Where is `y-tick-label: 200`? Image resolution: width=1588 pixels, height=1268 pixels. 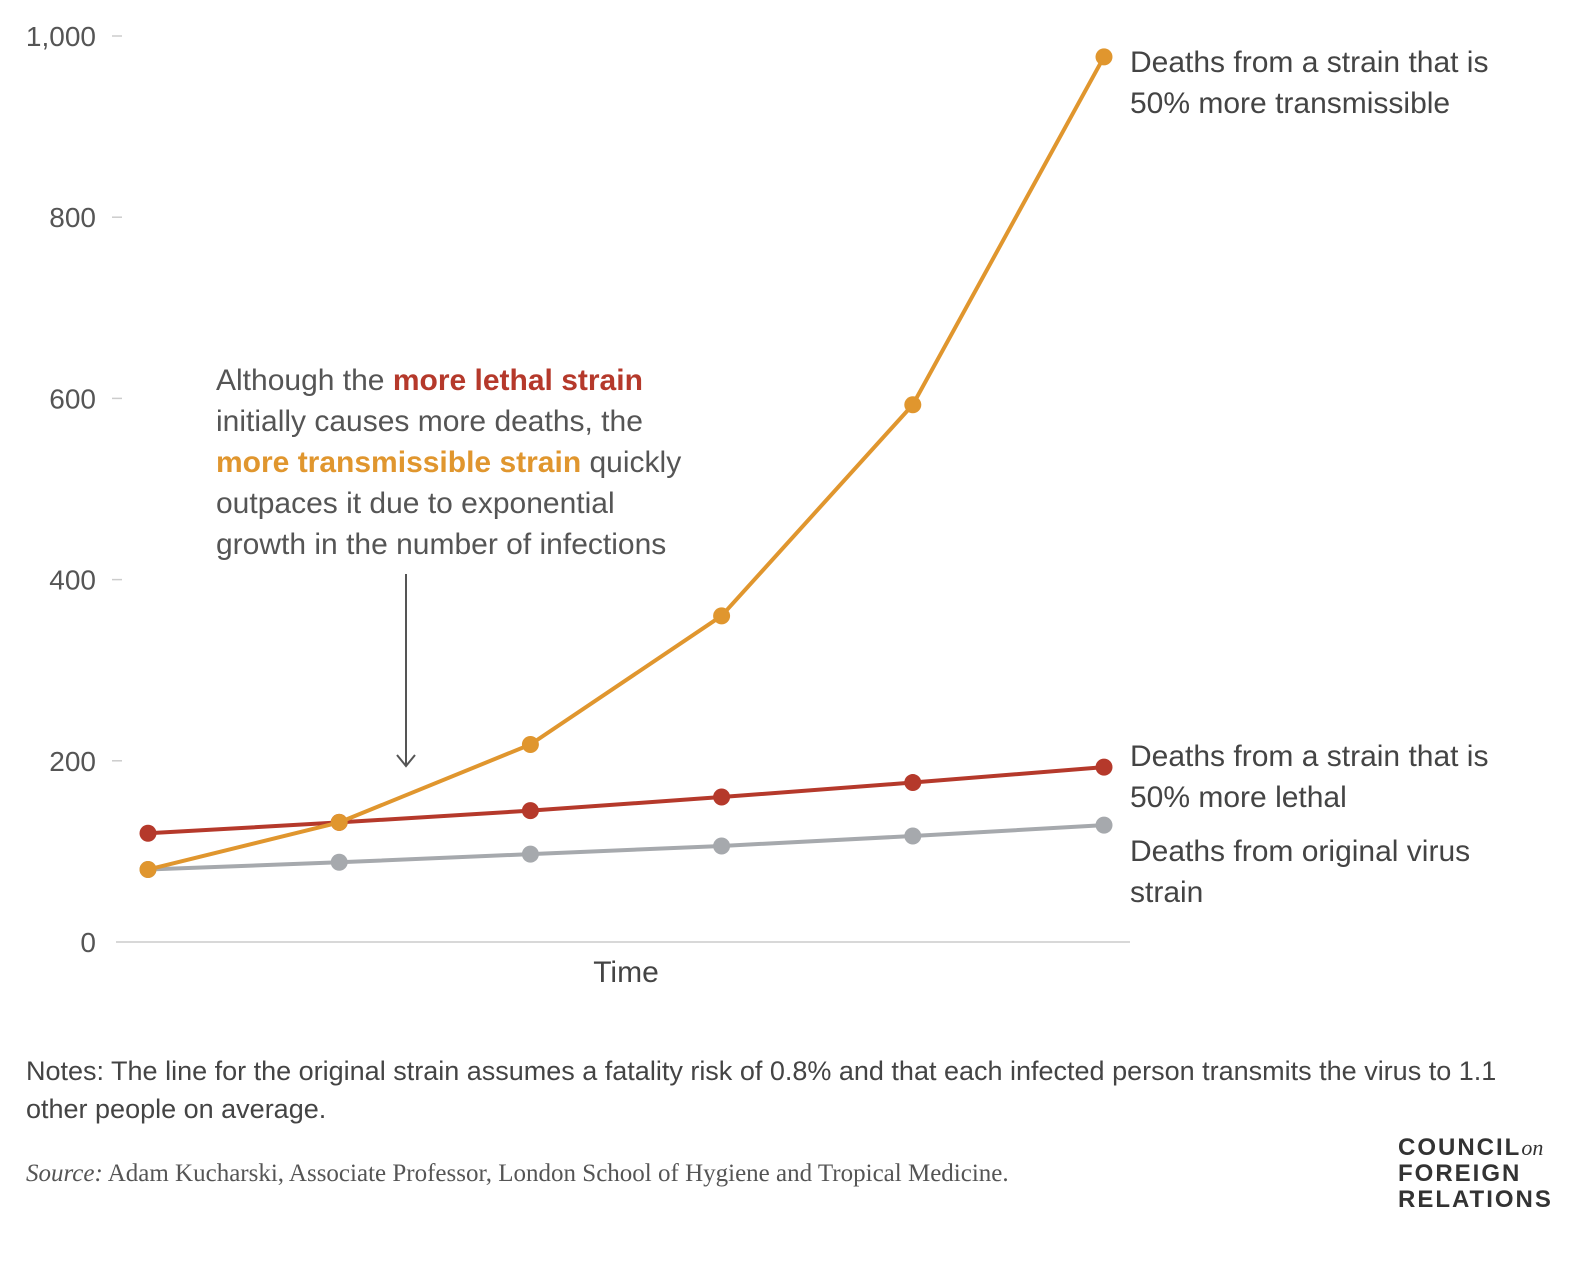 y-tick-label: 200 is located at coordinates (72, 761).